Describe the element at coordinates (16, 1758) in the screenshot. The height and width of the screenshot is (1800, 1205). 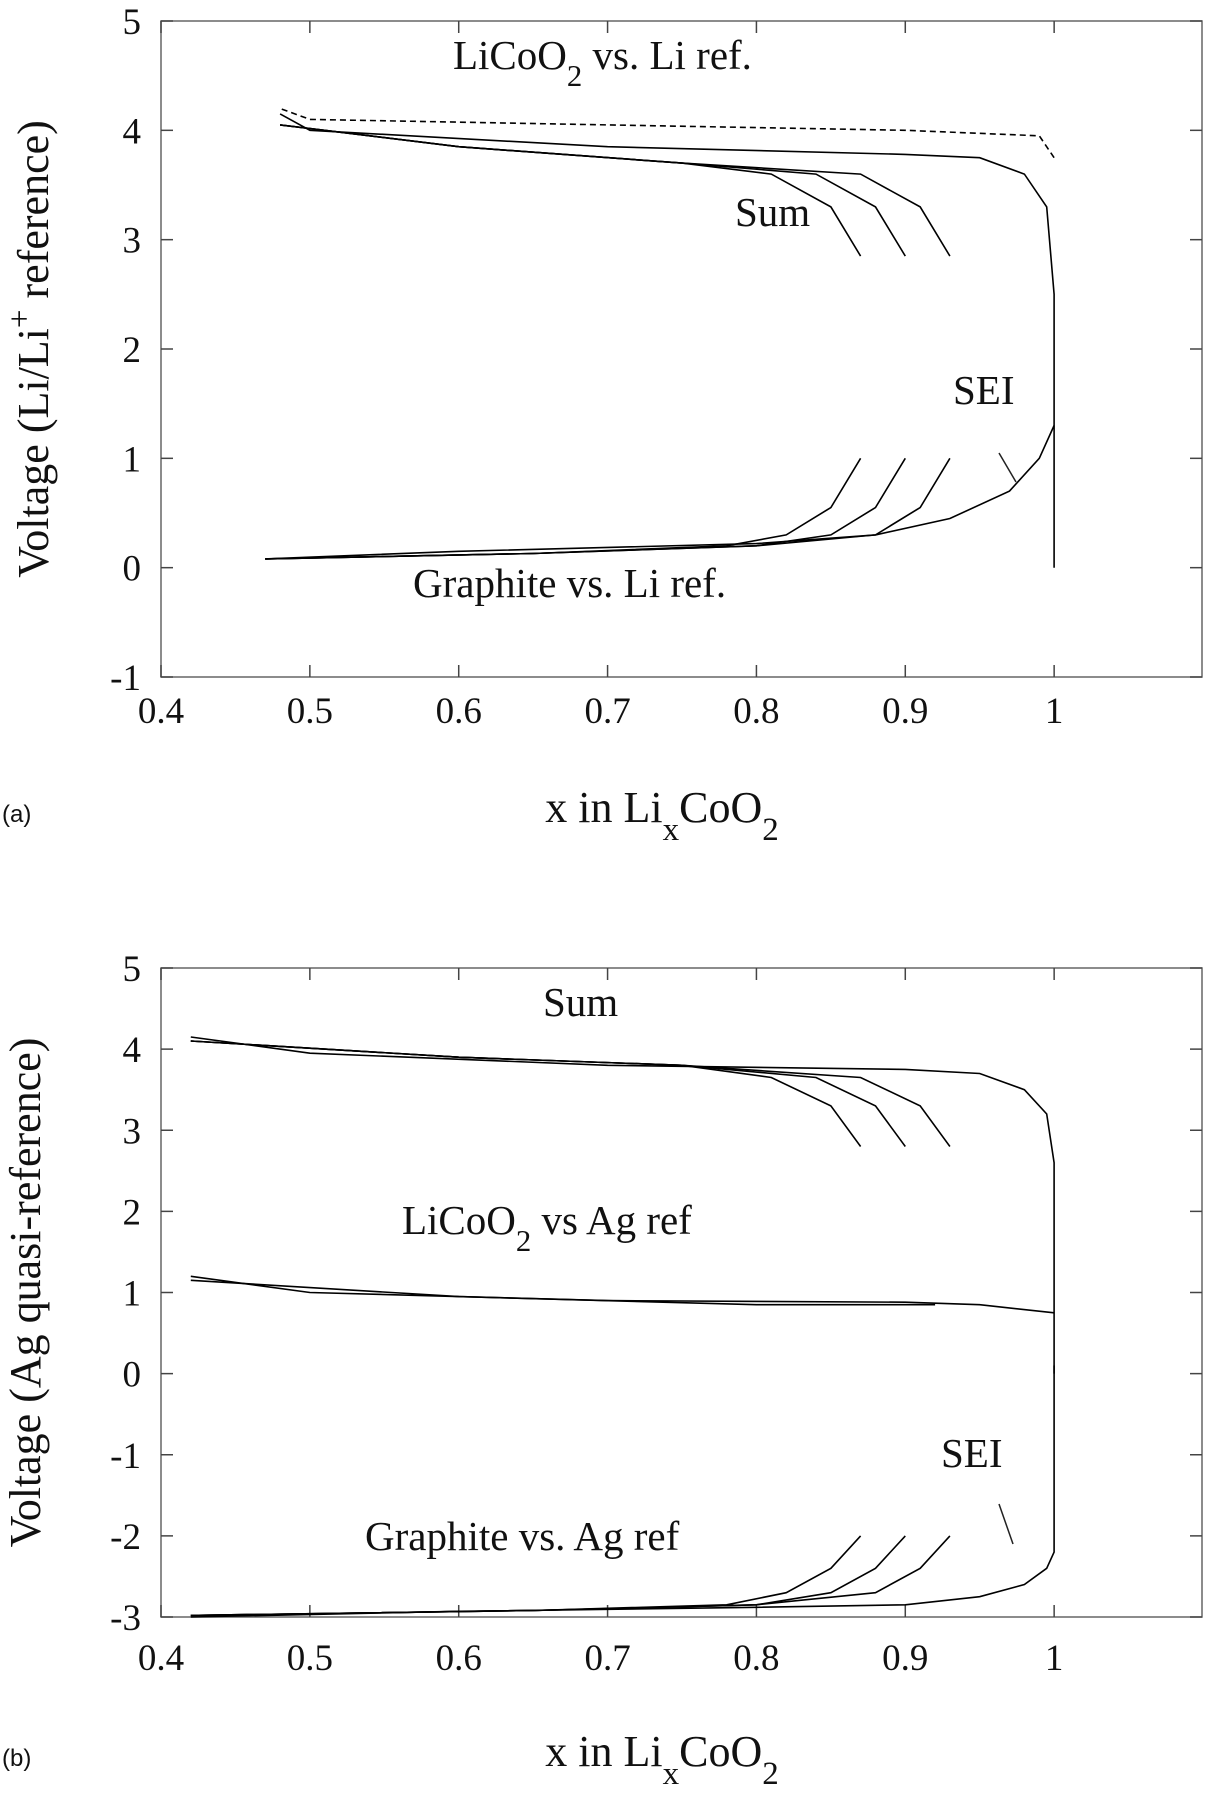
I see `panel-label: (b)` at that location.